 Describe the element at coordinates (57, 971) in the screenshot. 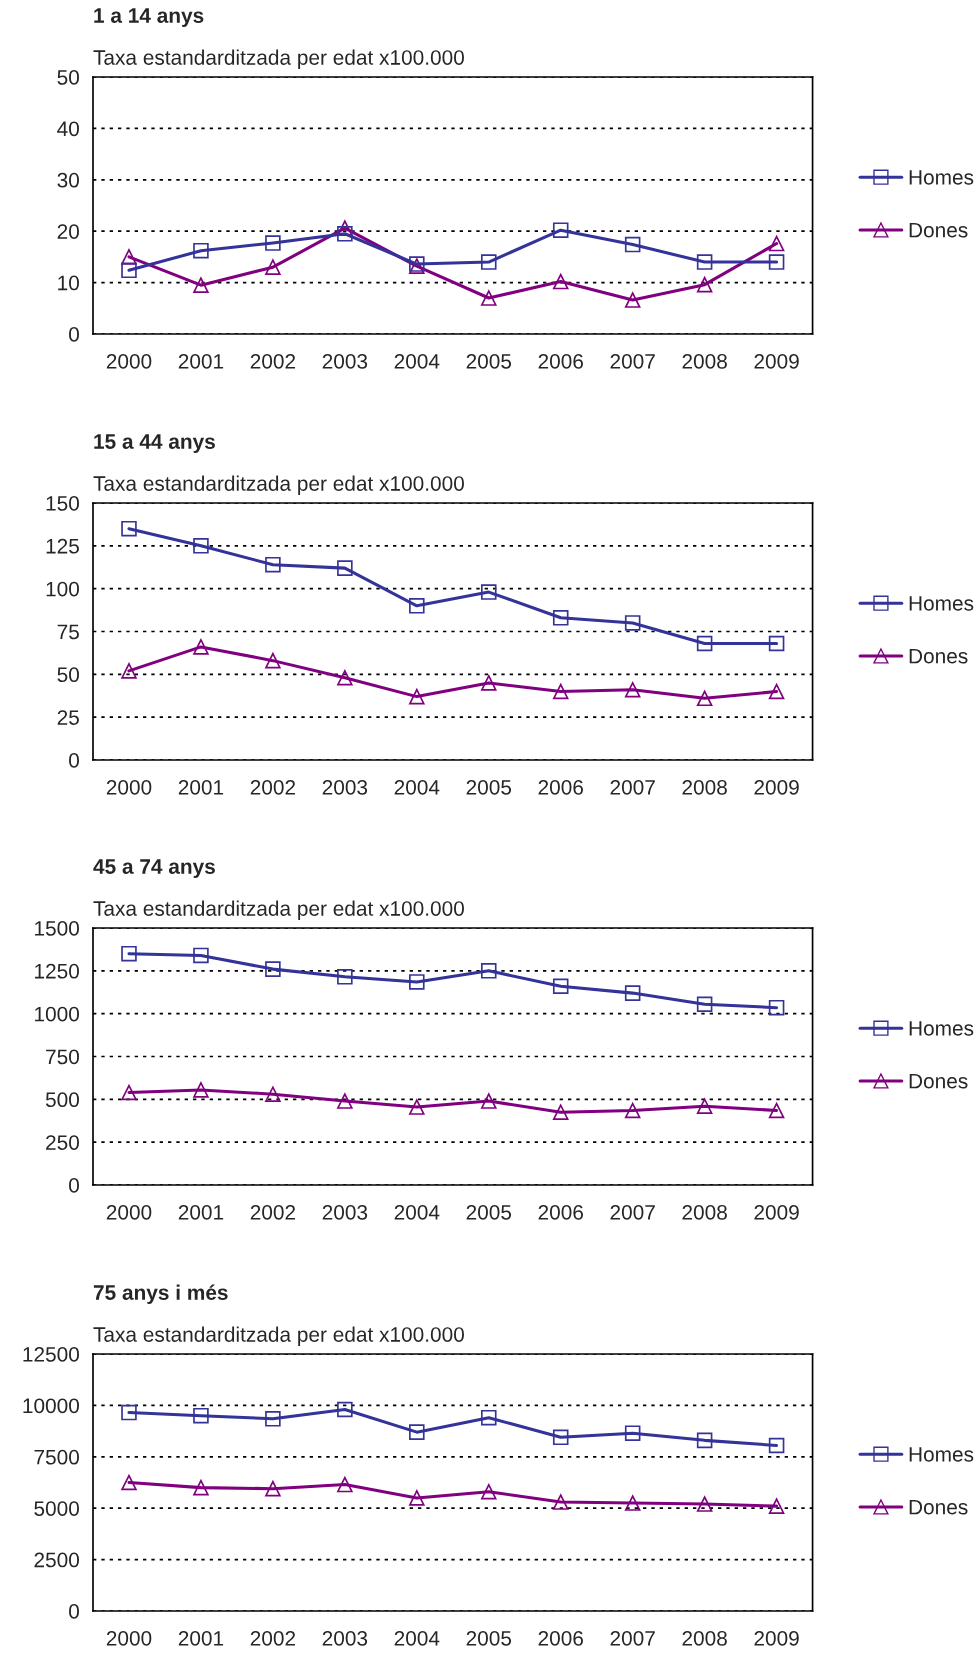

I see `y-tick-label: 1250` at that location.